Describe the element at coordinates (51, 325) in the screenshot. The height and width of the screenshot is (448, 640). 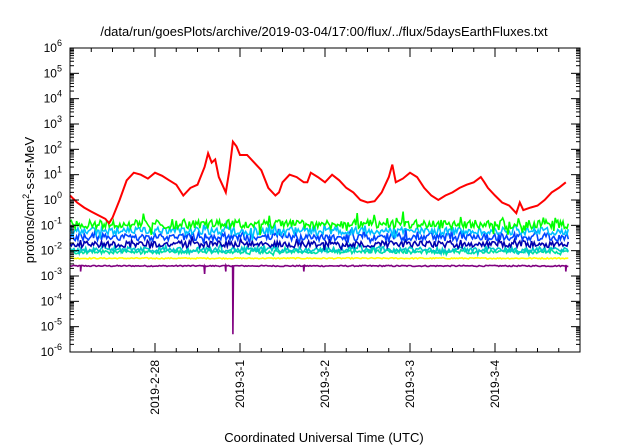
I see `y-tick-label: 10⁻⁵` at that location.